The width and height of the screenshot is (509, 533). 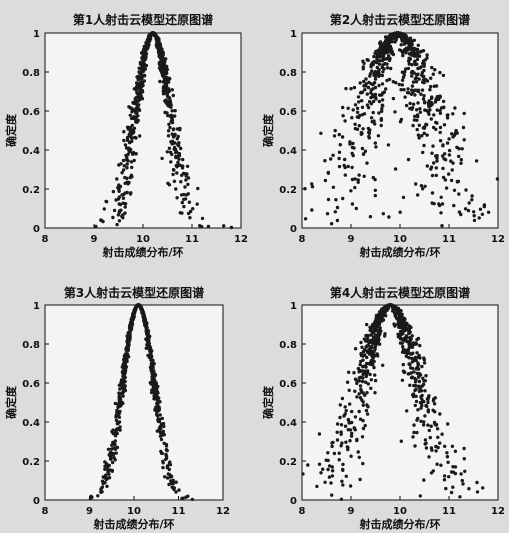 I want to click on y-tick-label-4-0: 0, so click(x=293, y=501).